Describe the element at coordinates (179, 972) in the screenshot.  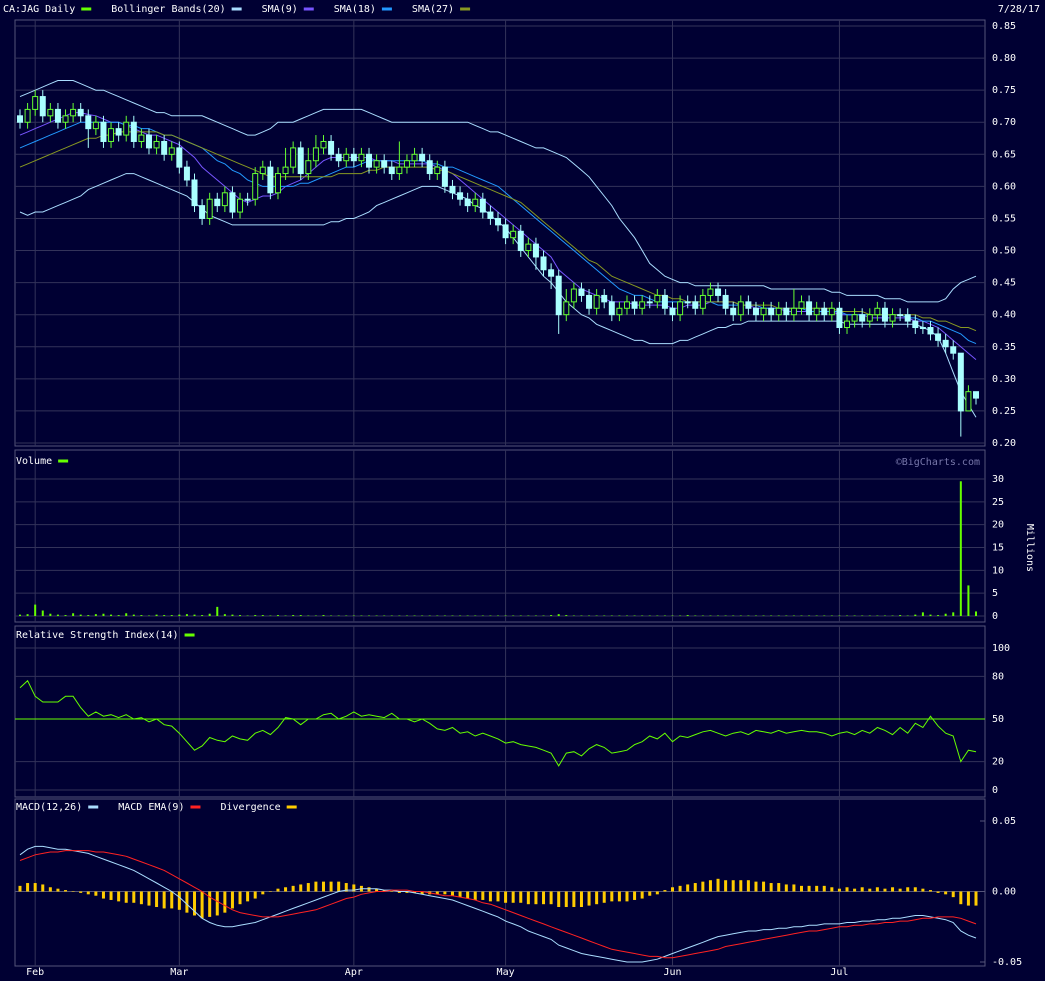
I see `x-tick-label: Mar` at that location.